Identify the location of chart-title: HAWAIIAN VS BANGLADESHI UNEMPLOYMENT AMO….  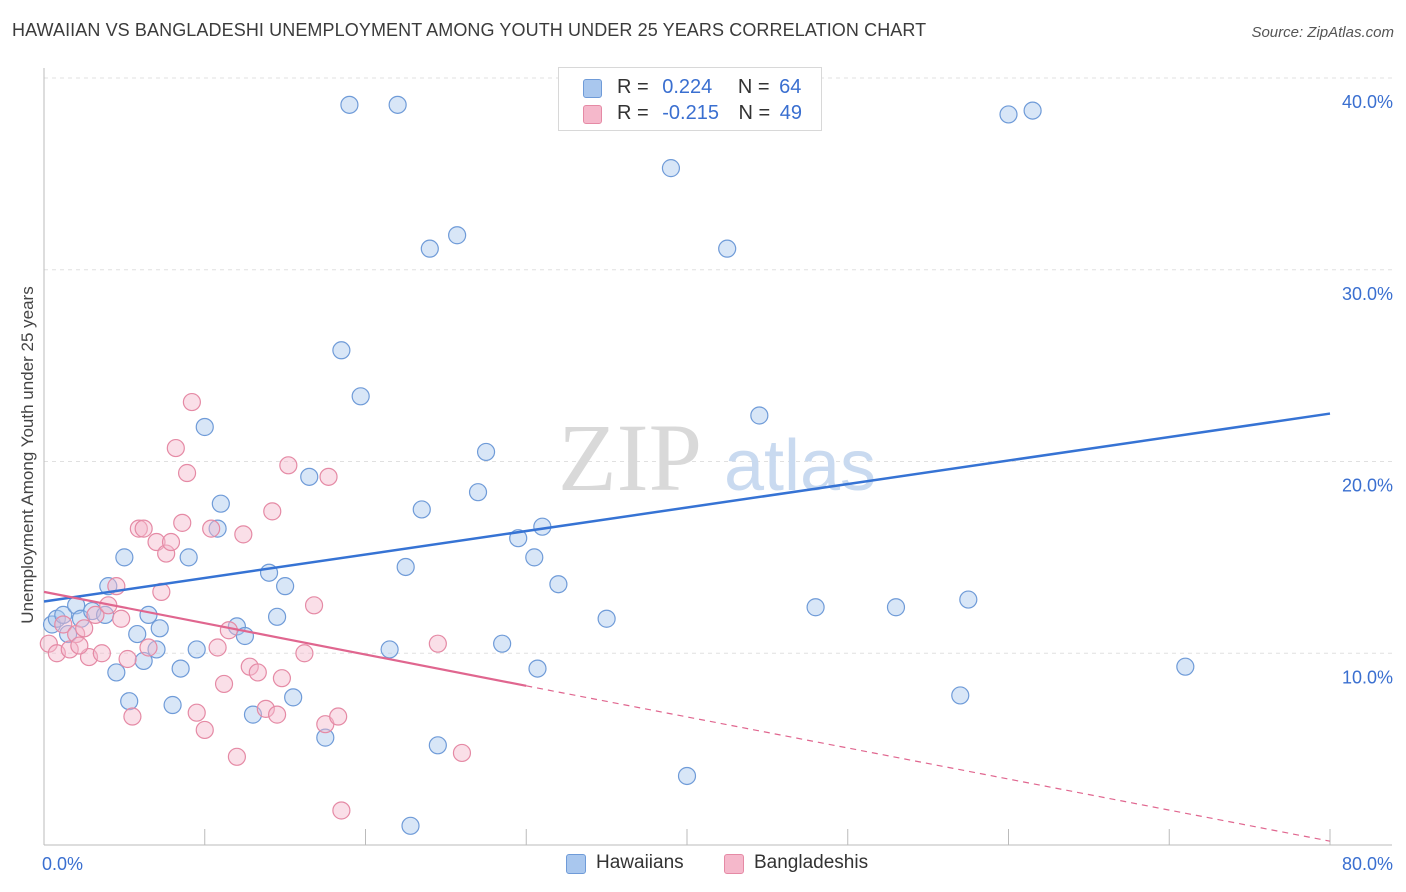
(469, 30).